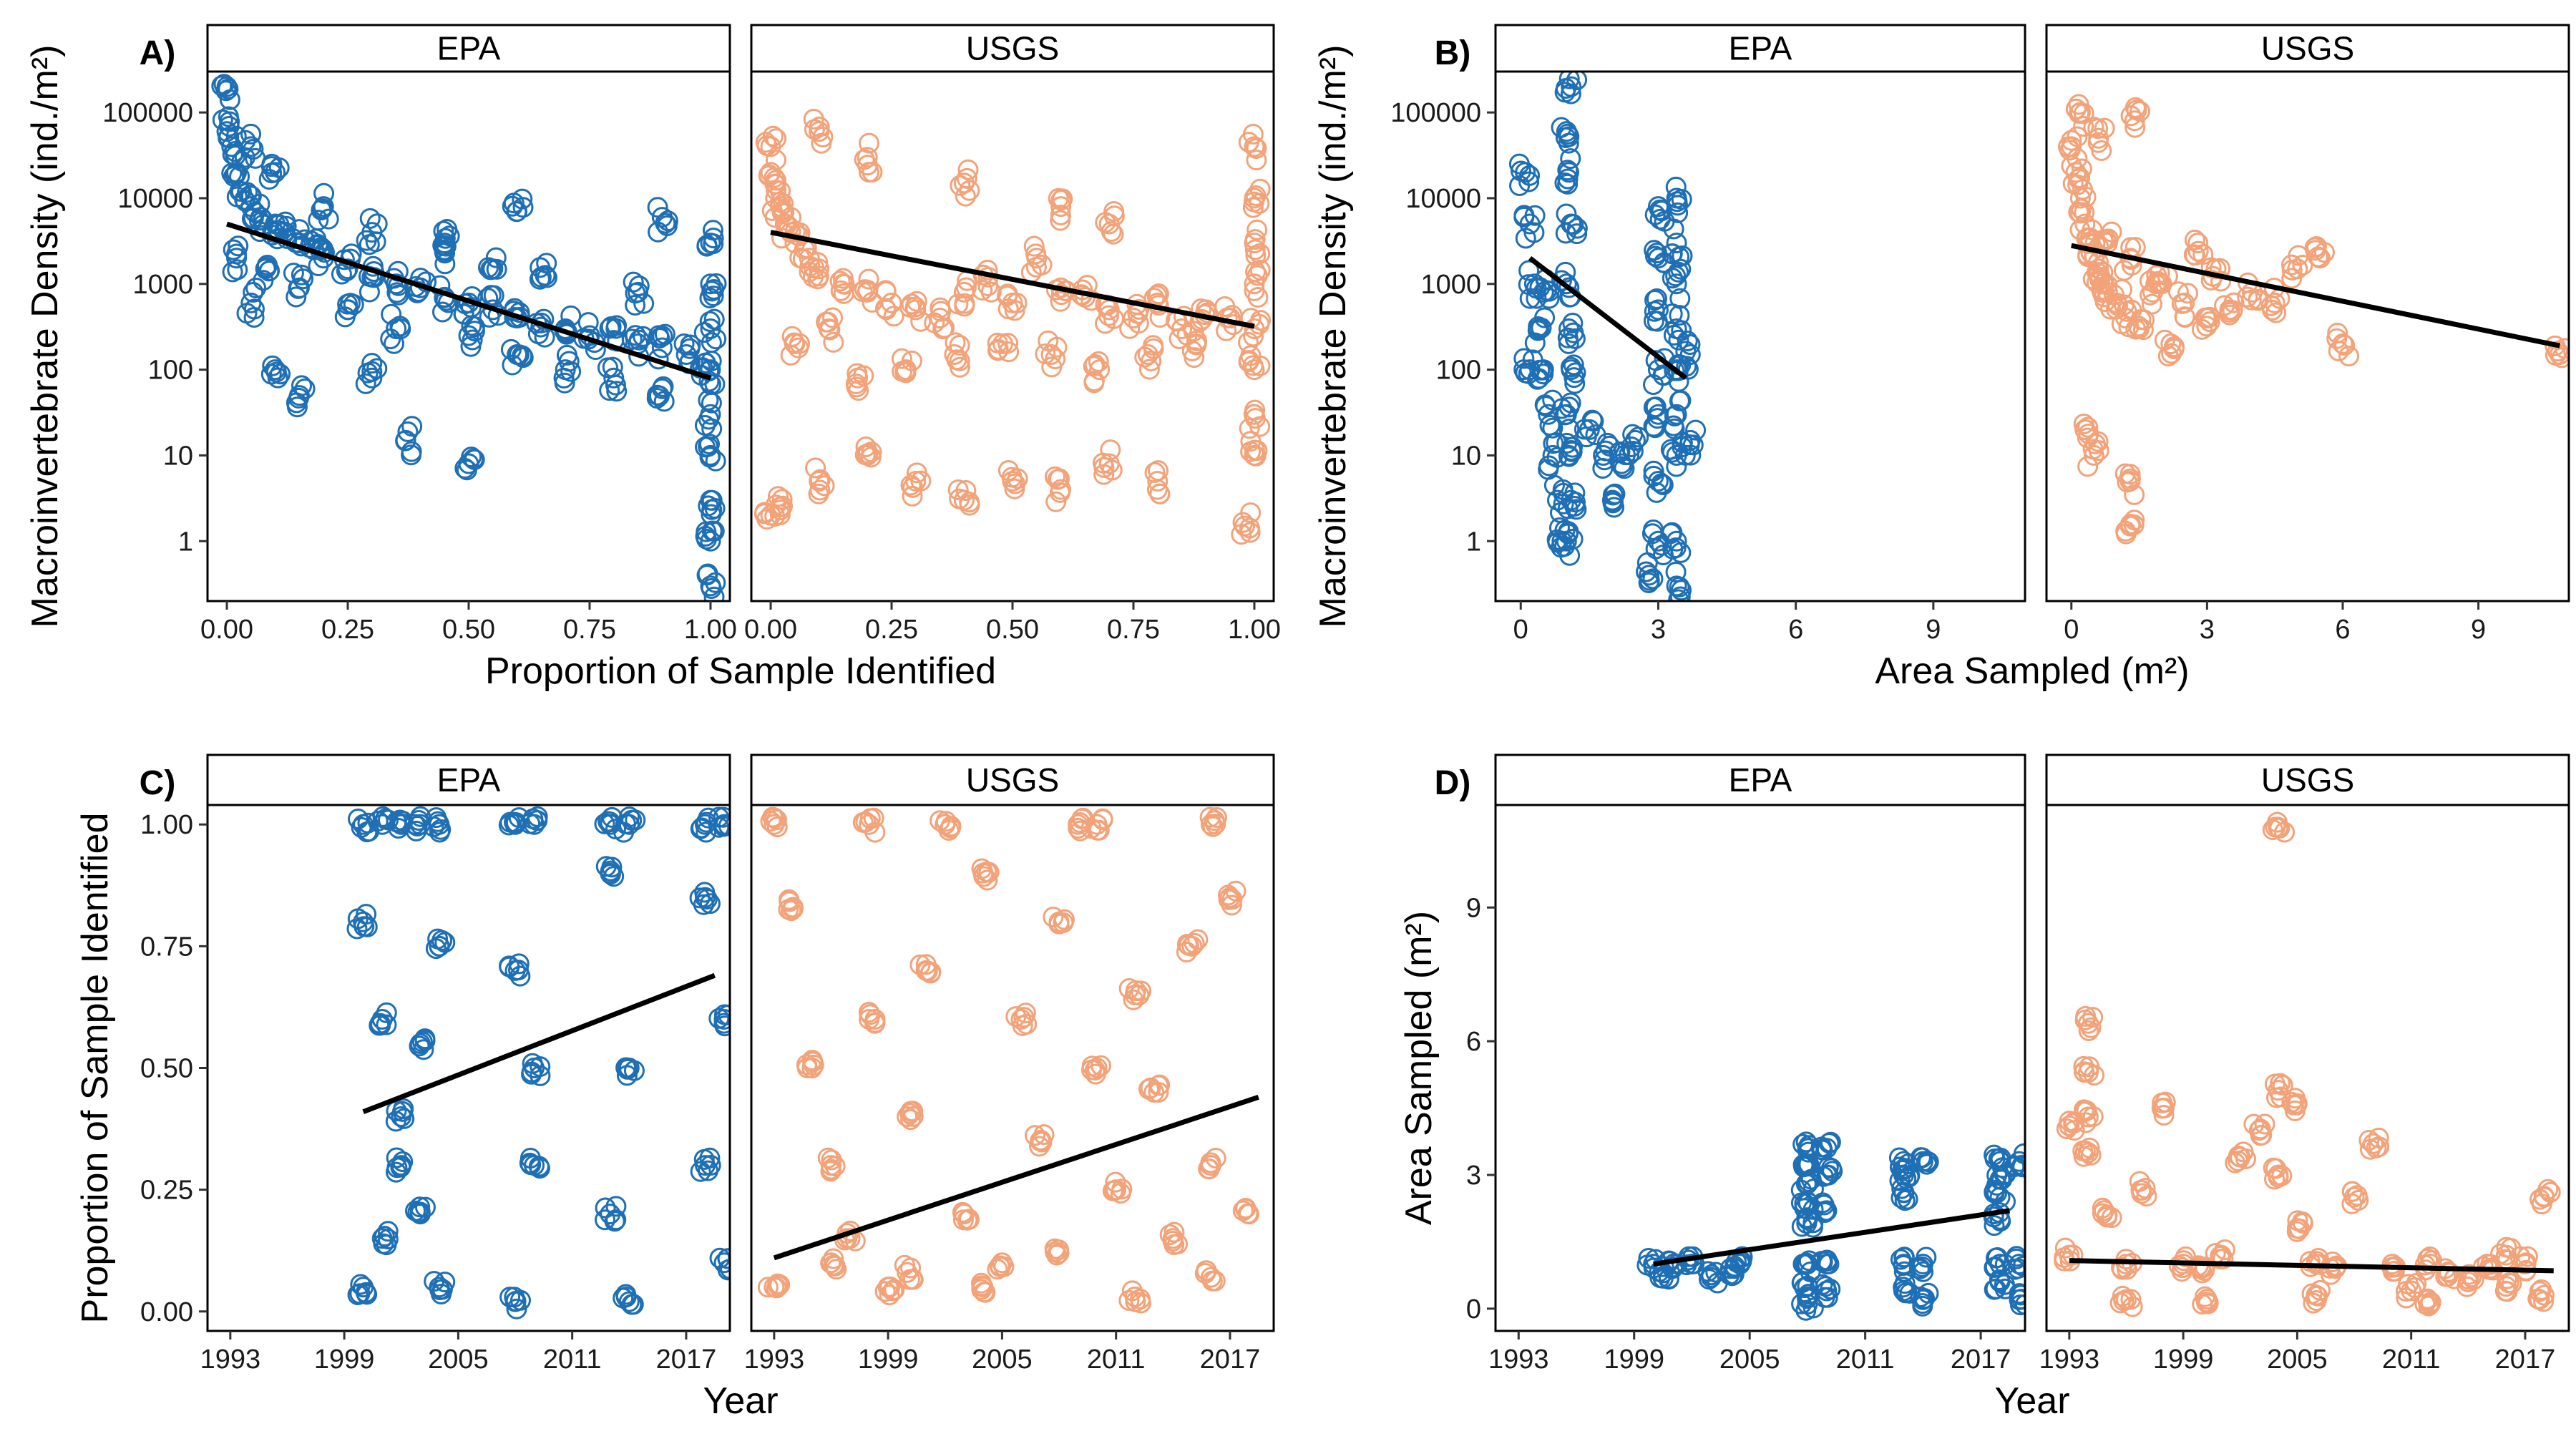 The width and height of the screenshot is (2576, 1449). What do you see at coordinates (2031, 1401) in the screenshot?
I see `x-axis-title: Year` at bounding box center [2031, 1401].